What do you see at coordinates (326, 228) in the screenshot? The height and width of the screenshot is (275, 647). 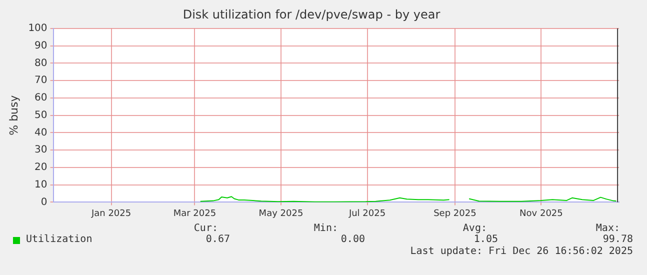 I see `text: Min:` at bounding box center [326, 228].